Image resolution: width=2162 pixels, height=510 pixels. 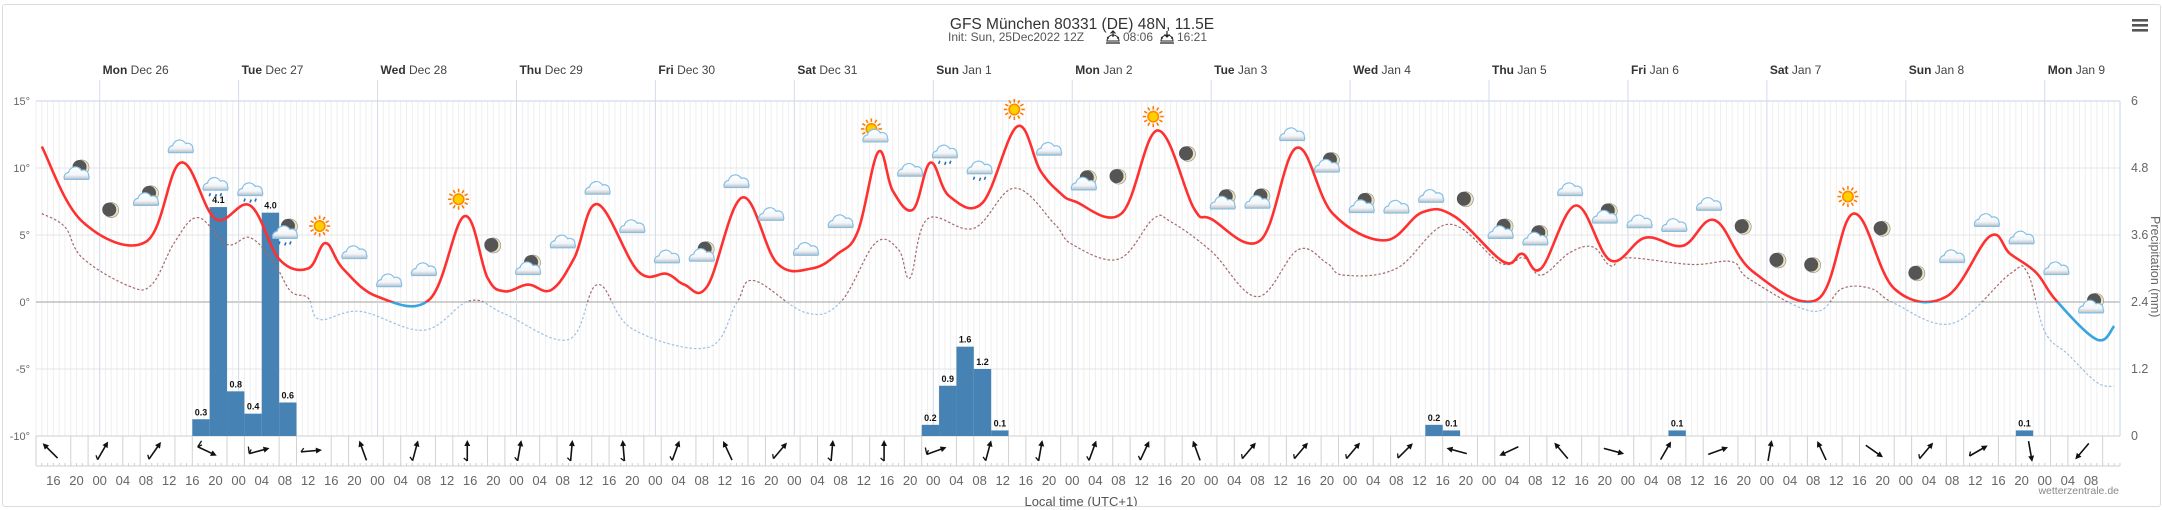 What do you see at coordinates (2139, 369) in the screenshot?
I see `y-right-tick-label: 1.2` at bounding box center [2139, 369].